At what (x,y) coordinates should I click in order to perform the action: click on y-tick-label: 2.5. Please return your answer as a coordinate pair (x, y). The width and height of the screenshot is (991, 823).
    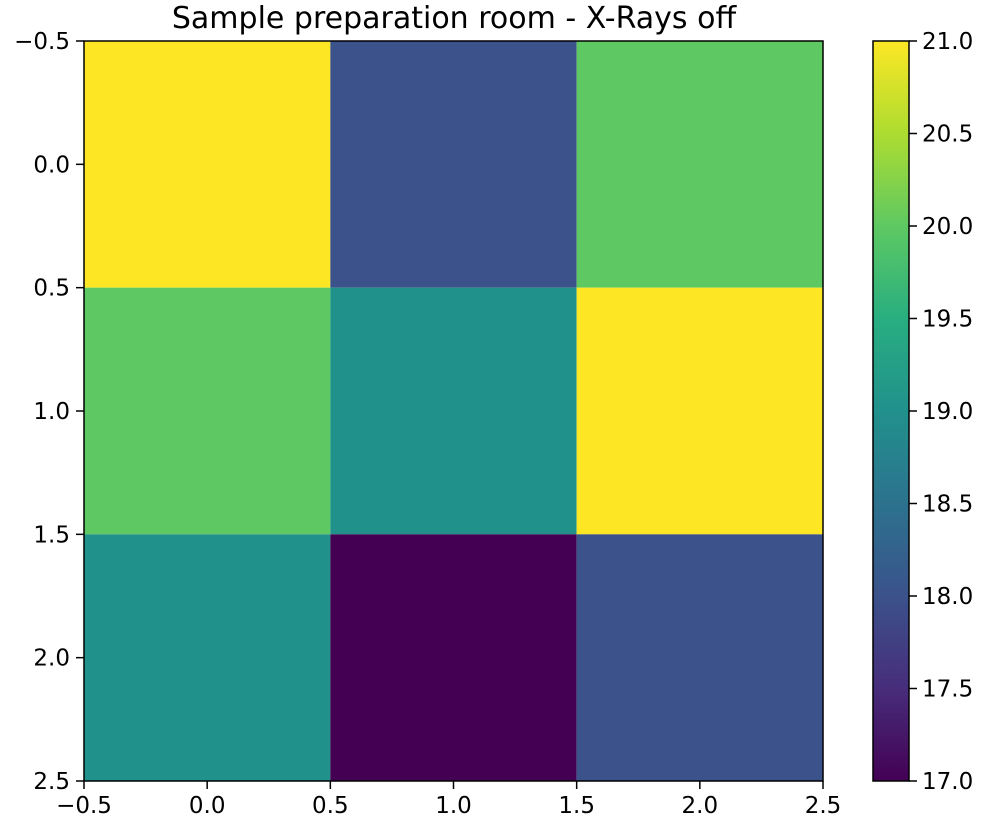
    Looking at the image, I should click on (51, 782).